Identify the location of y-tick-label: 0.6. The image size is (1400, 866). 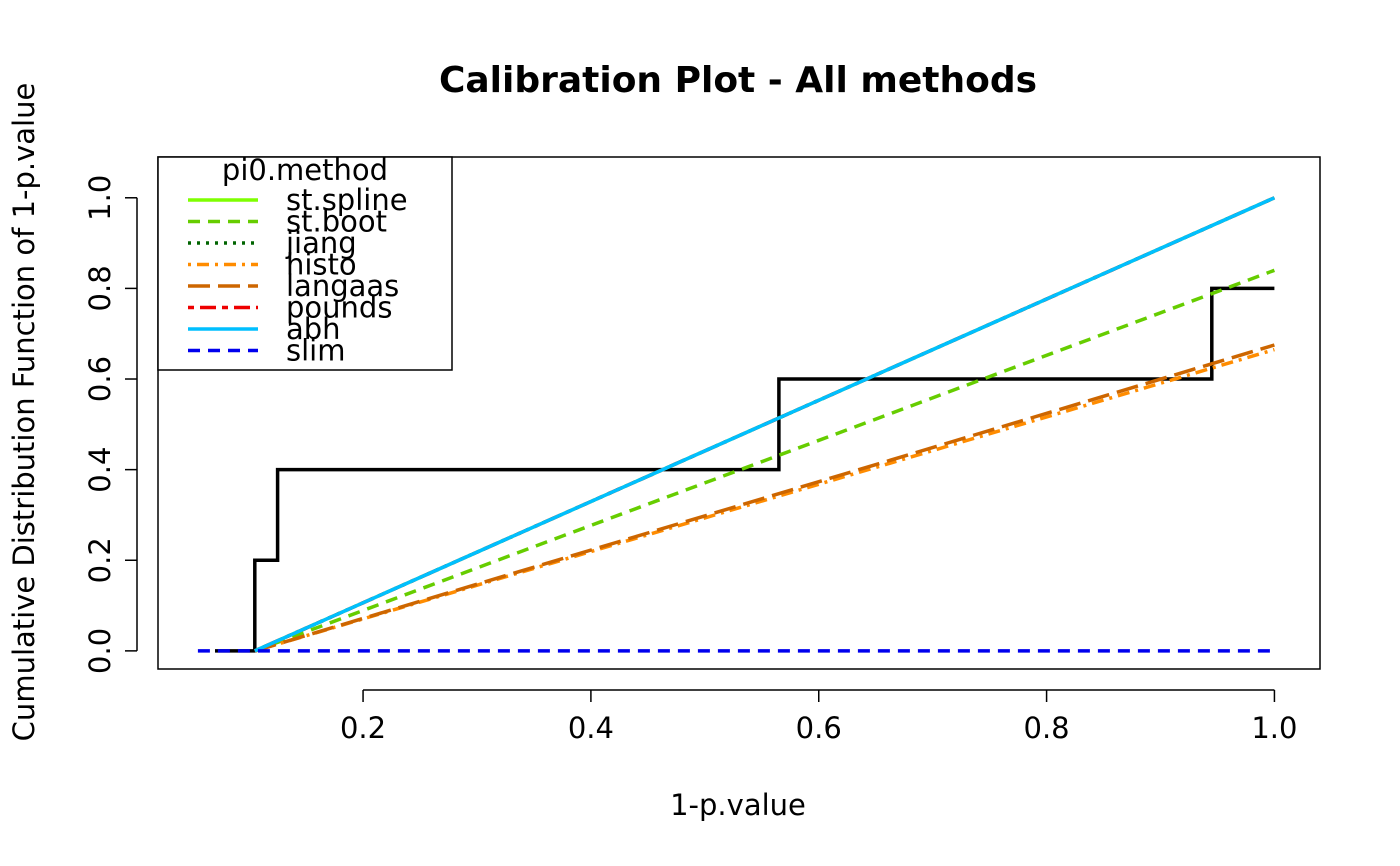
(100, 379).